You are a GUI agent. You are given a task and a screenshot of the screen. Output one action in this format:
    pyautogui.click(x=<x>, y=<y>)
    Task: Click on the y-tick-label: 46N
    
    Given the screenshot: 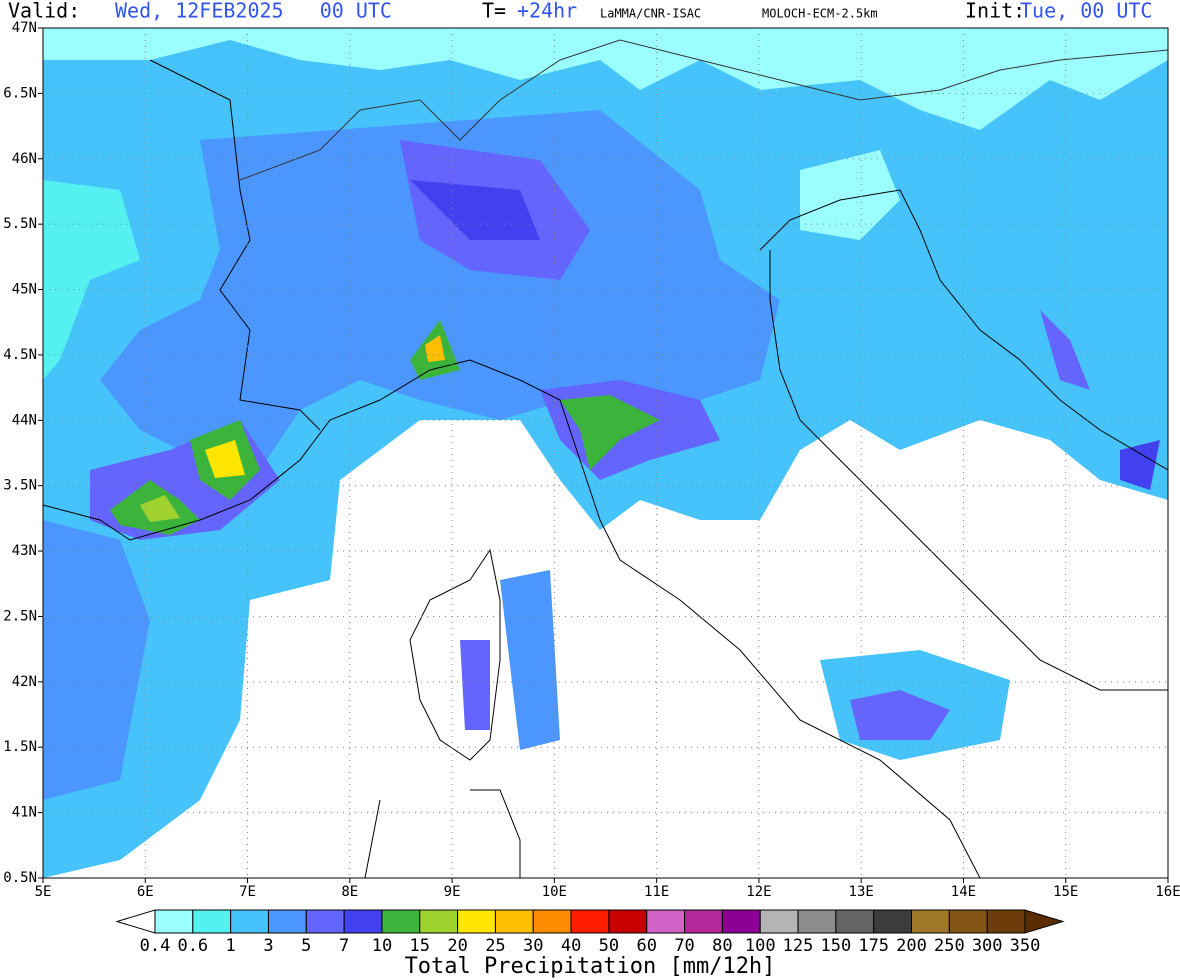 What is the action you would take?
    pyautogui.click(x=24, y=159)
    